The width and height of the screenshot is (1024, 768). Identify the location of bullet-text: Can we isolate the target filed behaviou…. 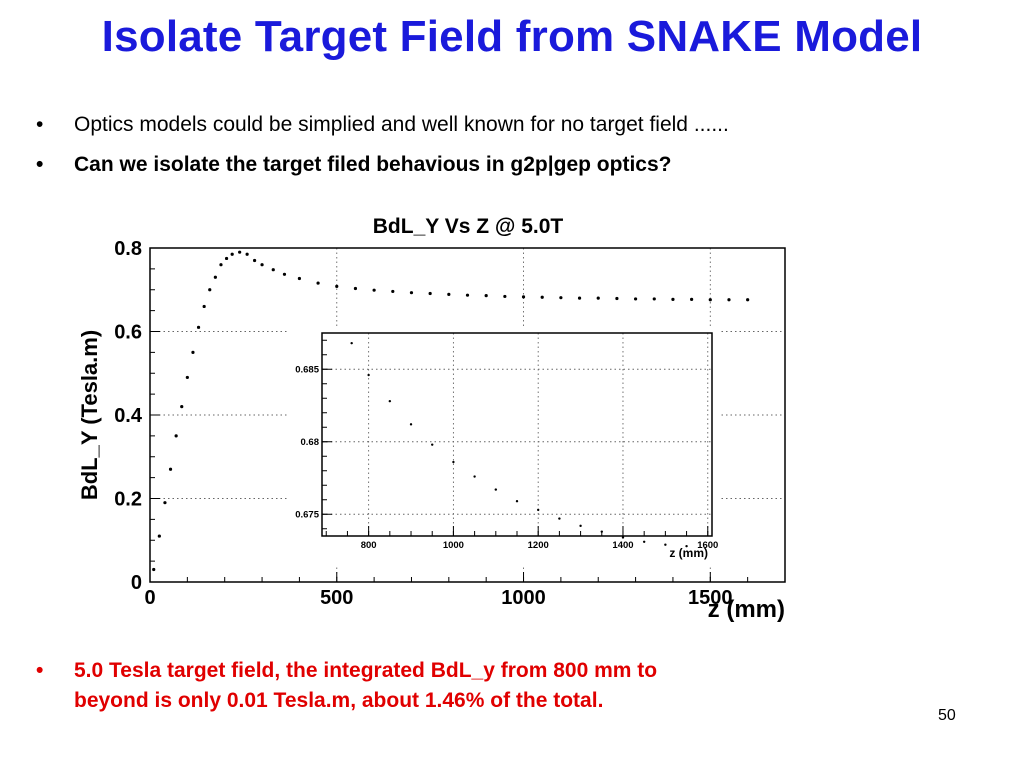
(373, 164).